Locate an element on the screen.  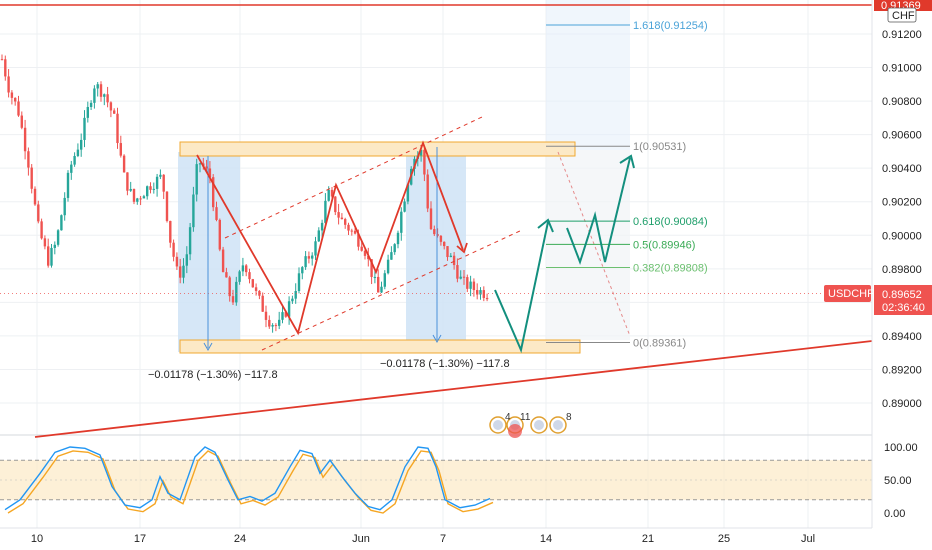
top-line-tag is located at coordinates (903, 5).